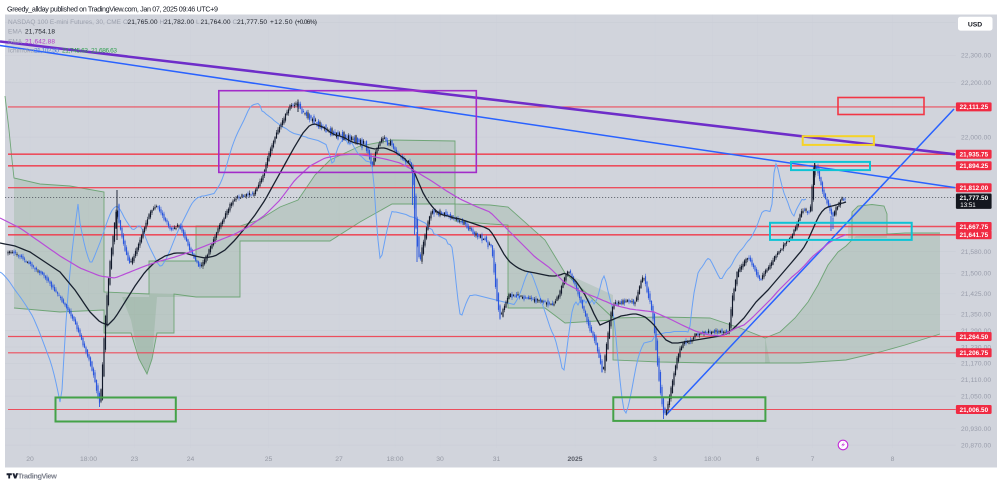 The image size is (1000, 491). Describe the element at coordinates (975, 24) in the screenshot. I see `svg-text: USD` at that location.